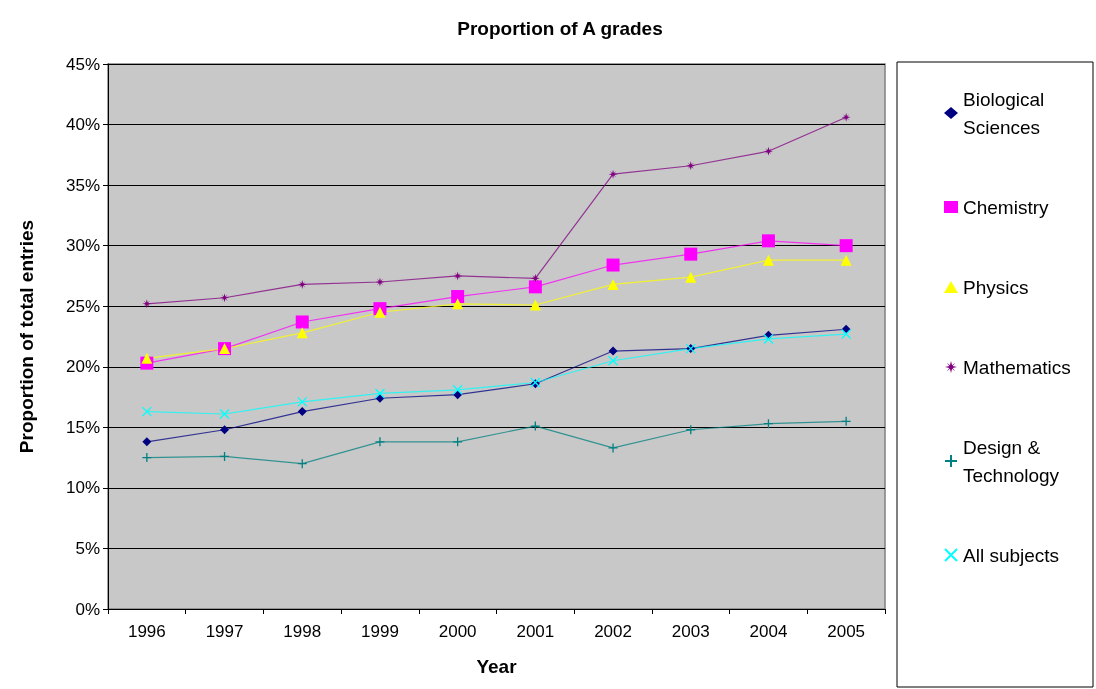 This screenshot has width=1096, height=689. Describe the element at coordinates (87, 609) in the screenshot. I see `y-tick-label: 0%` at that location.